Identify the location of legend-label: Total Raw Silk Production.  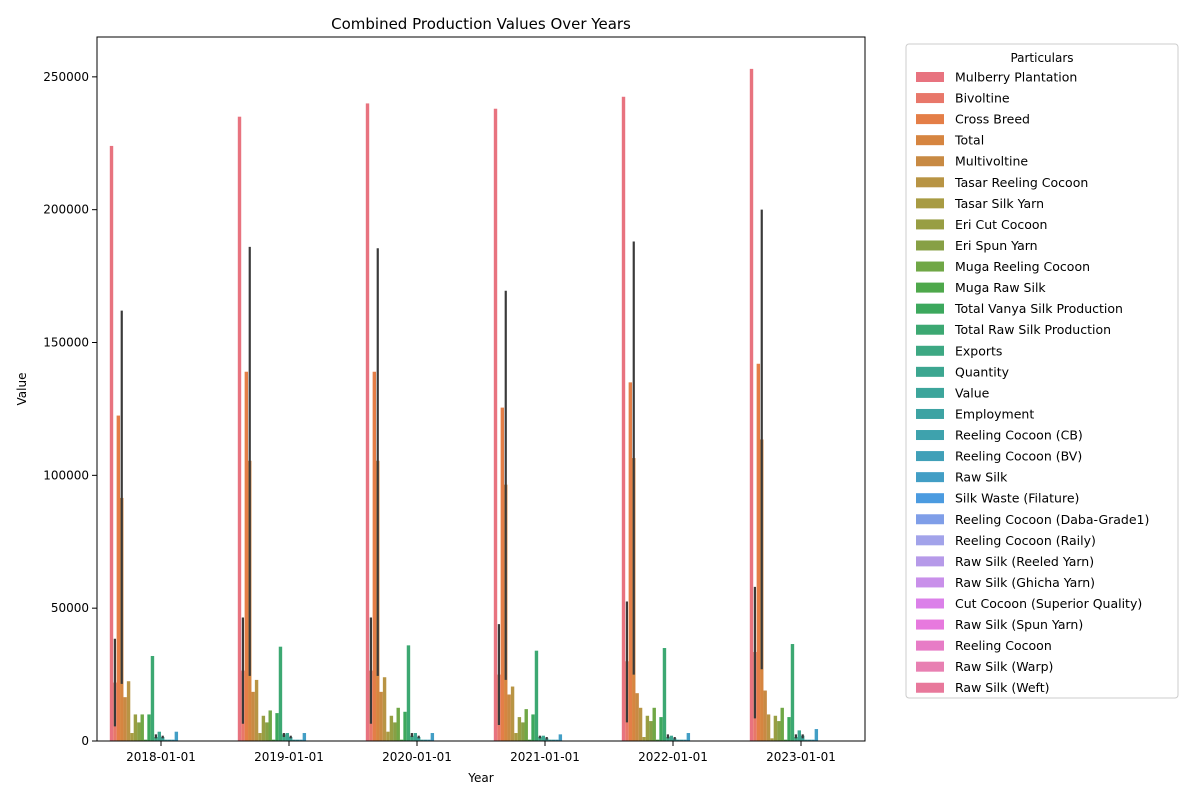
(1032, 329).